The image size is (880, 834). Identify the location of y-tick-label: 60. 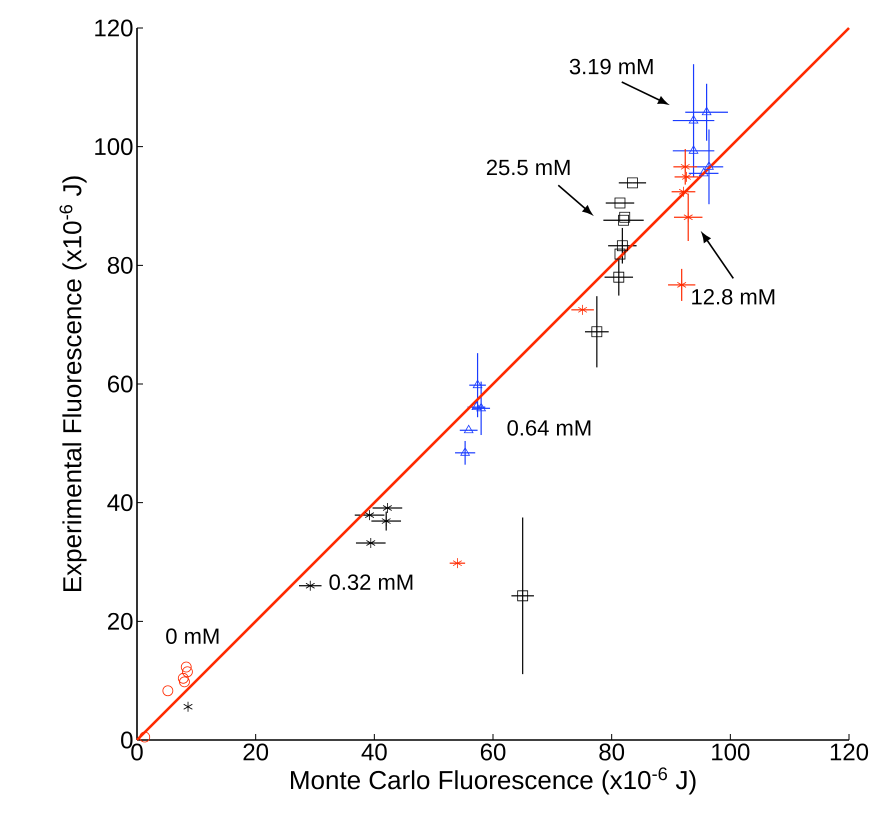
(120, 383).